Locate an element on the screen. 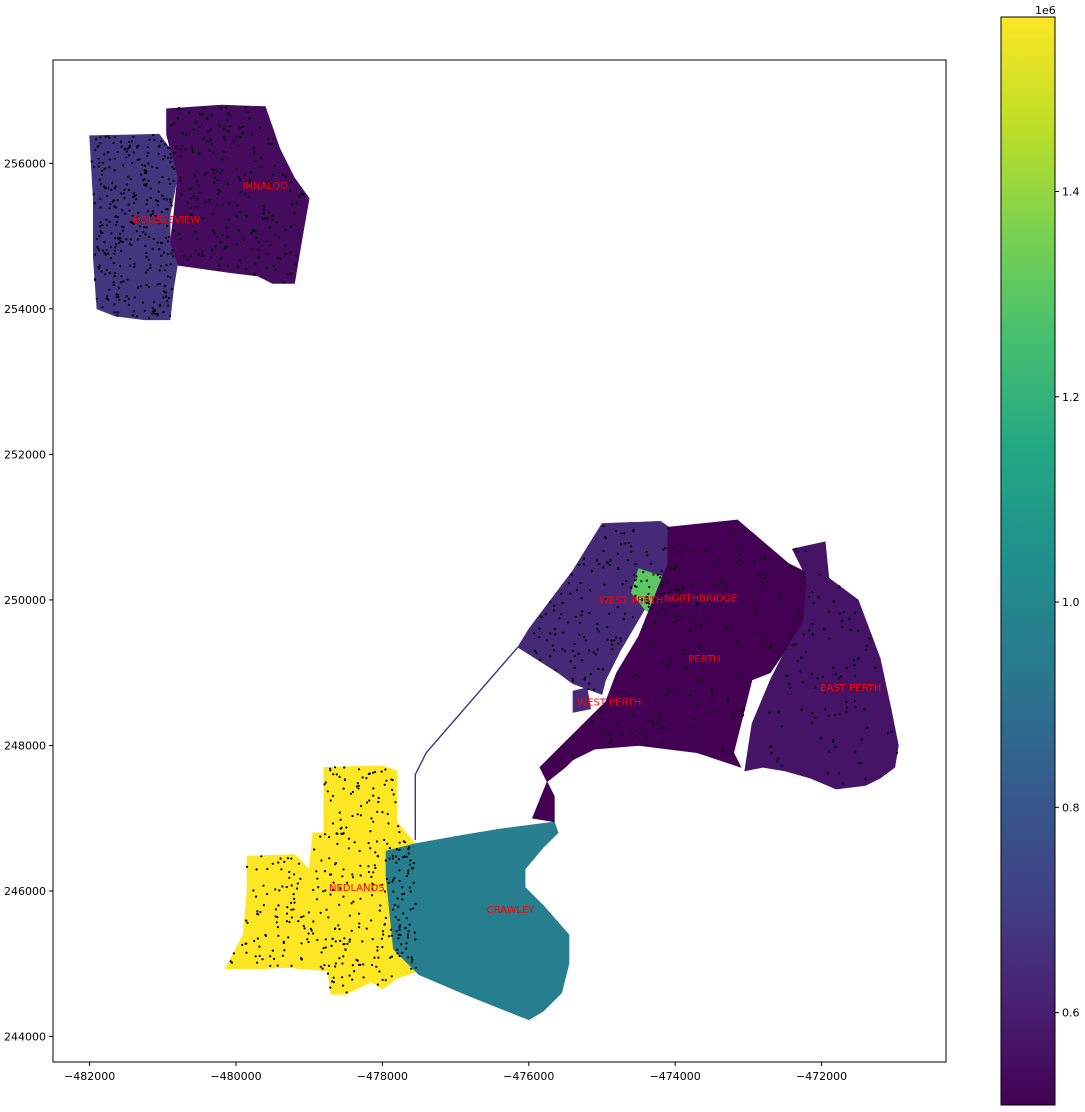 The image size is (1085, 1112). suburb-label: INNALOO is located at coordinates (265, 186).